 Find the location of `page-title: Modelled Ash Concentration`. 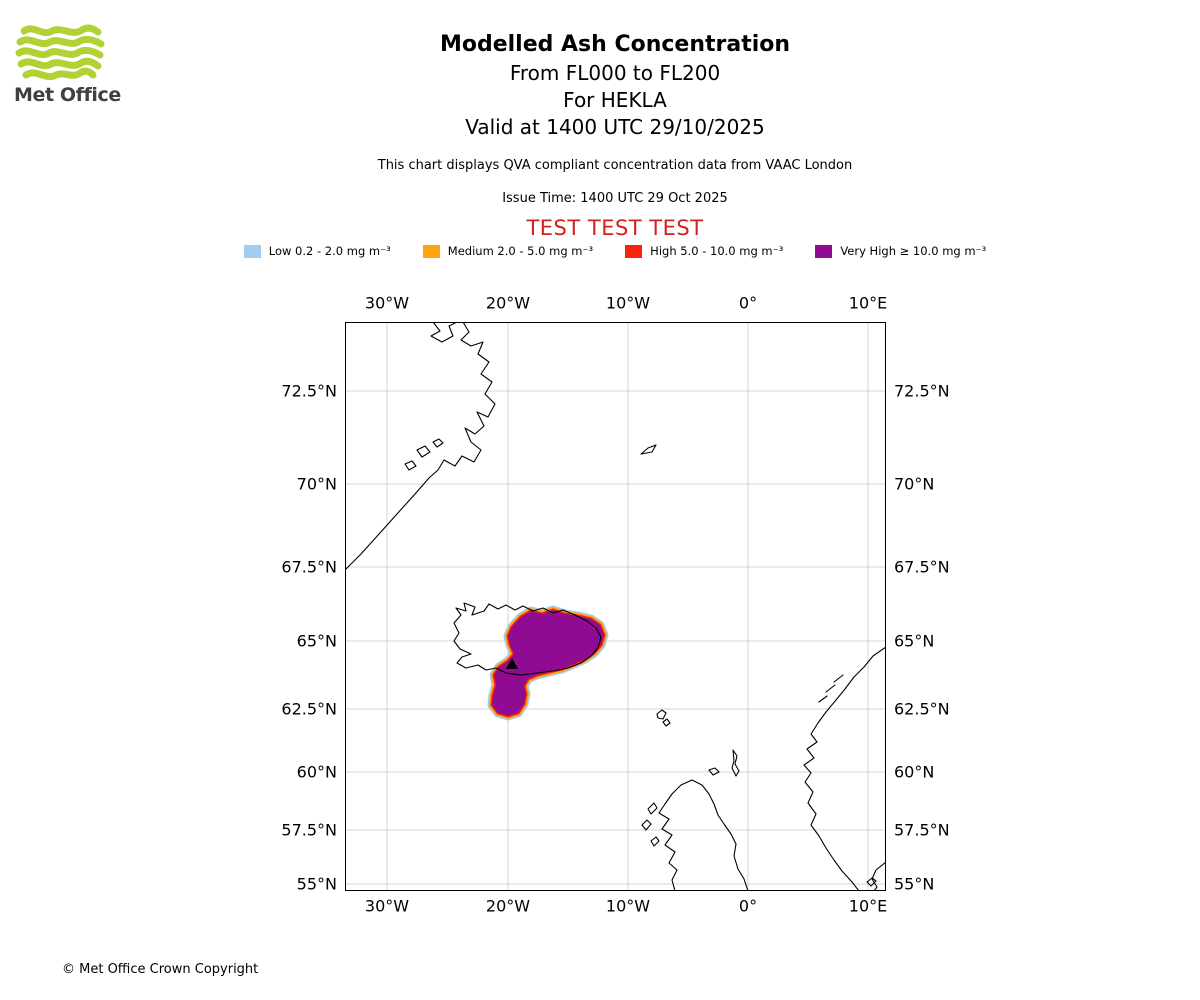

page-title: Modelled Ash Concentration is located at coordinates (615, 44).